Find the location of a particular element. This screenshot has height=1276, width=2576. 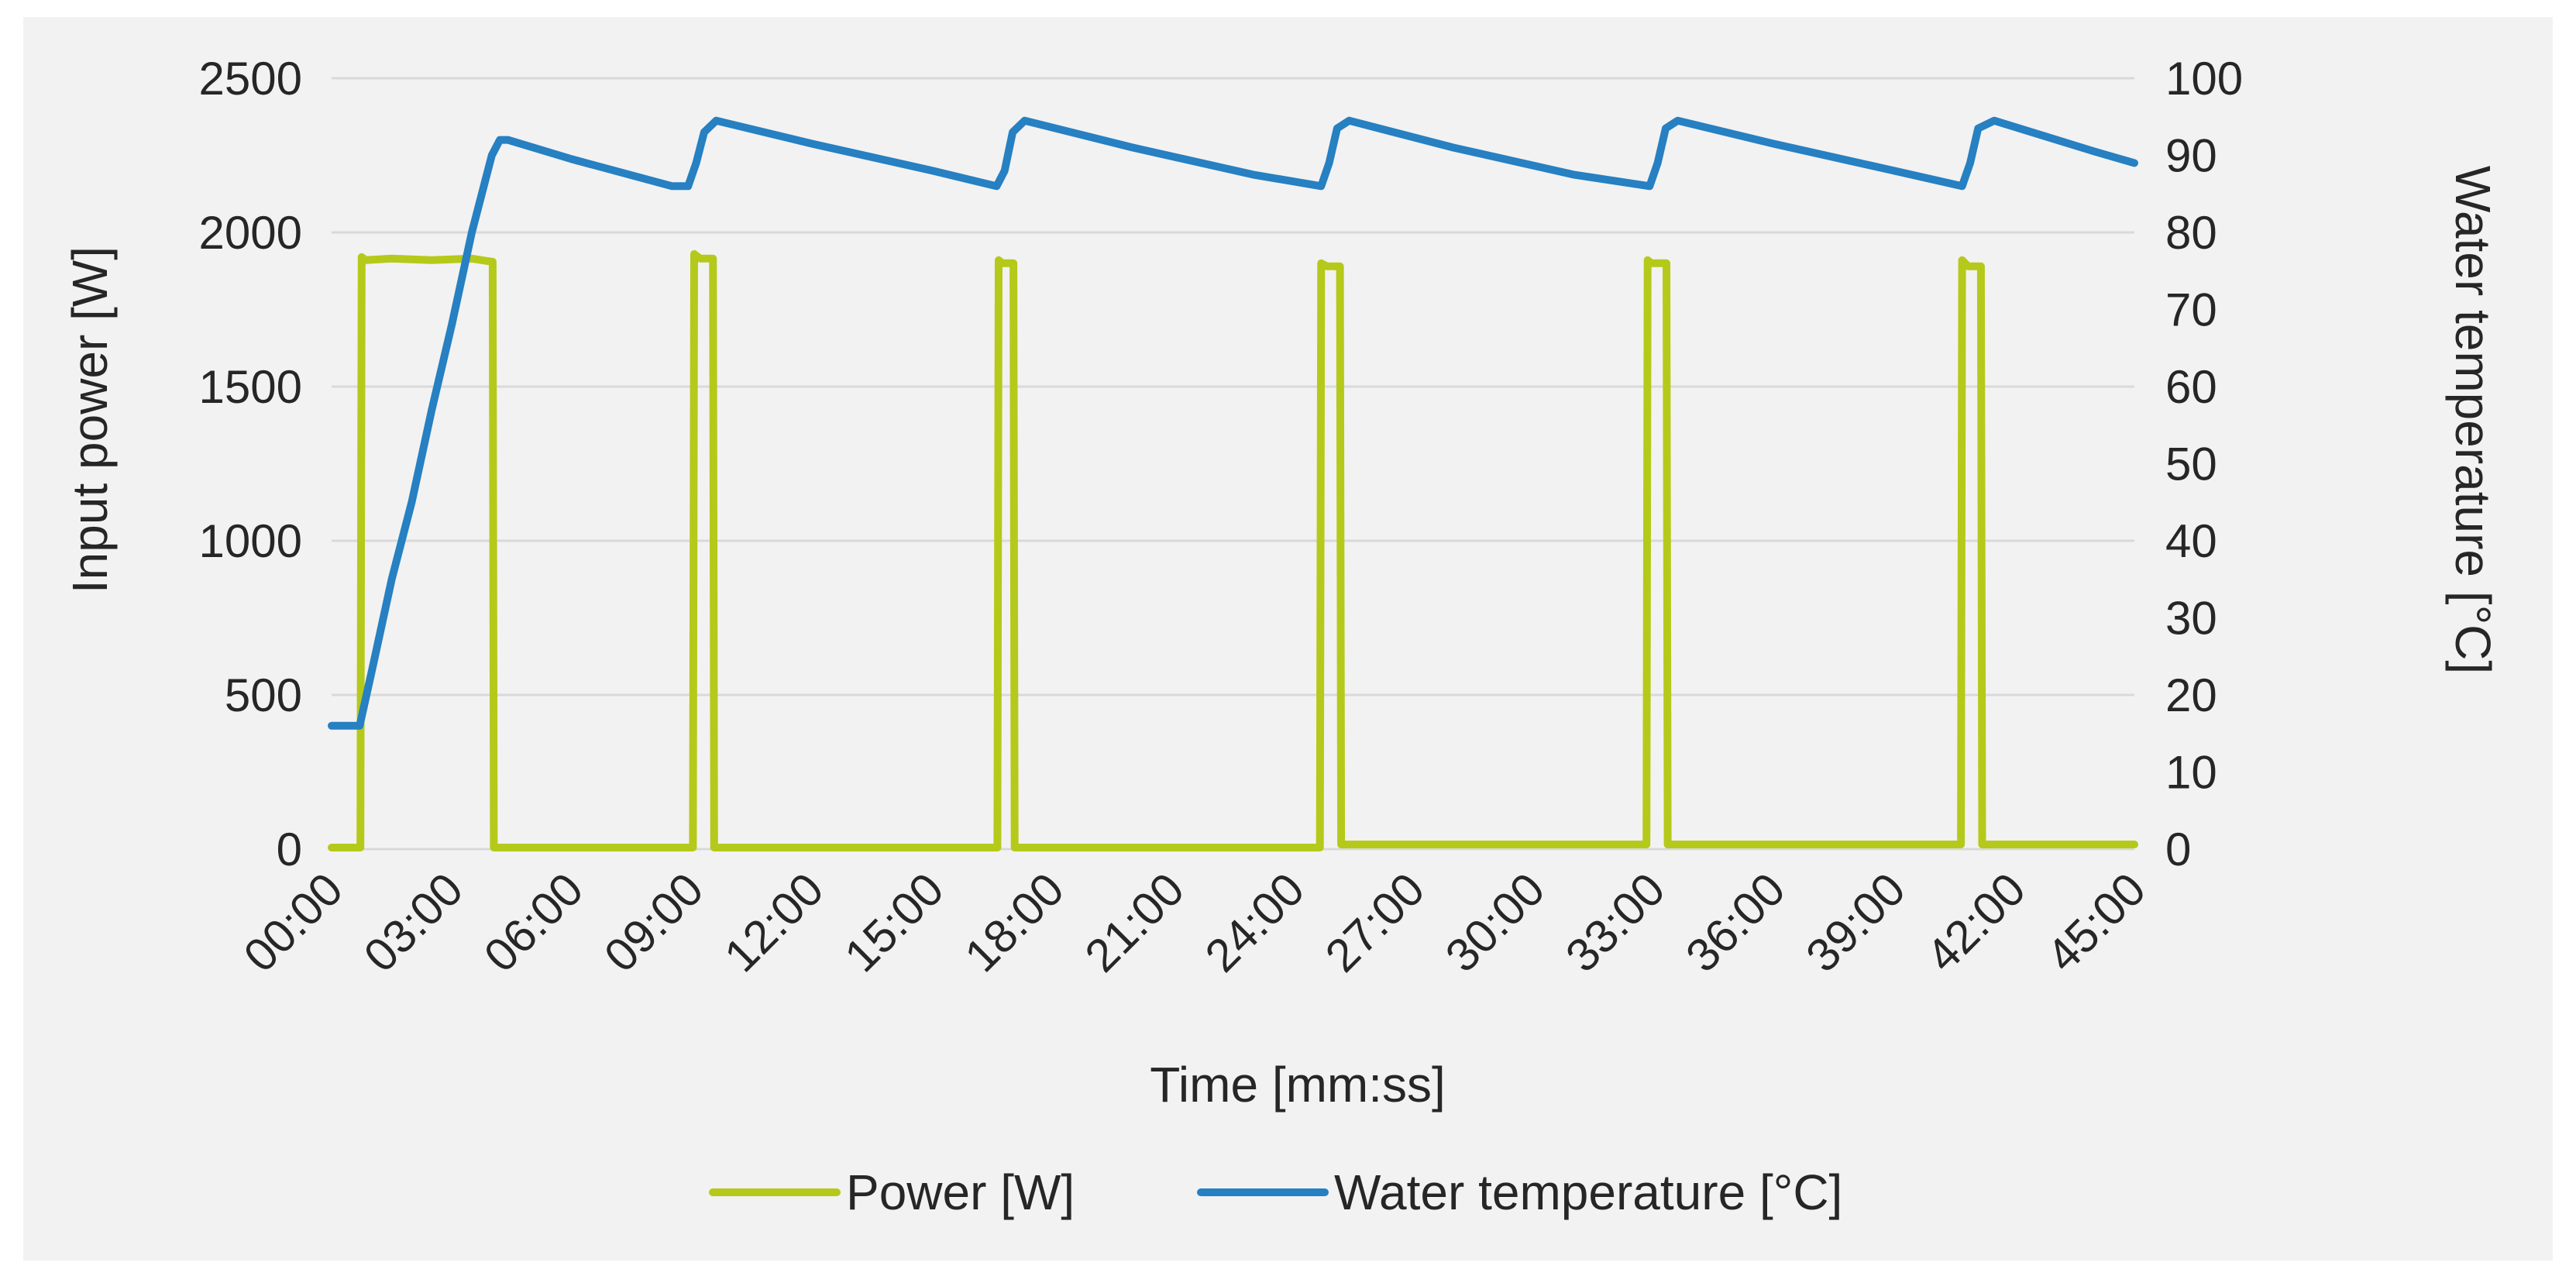

x-tick-label: 42:00 is located at coordinates (1976, 922).